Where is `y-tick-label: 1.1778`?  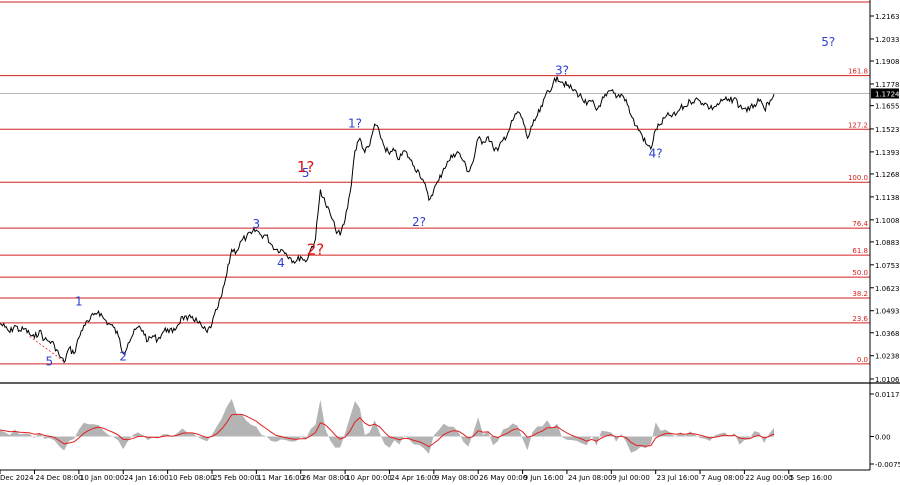 y-tick-label: 1.1778 is located at coordinates (887, 85).